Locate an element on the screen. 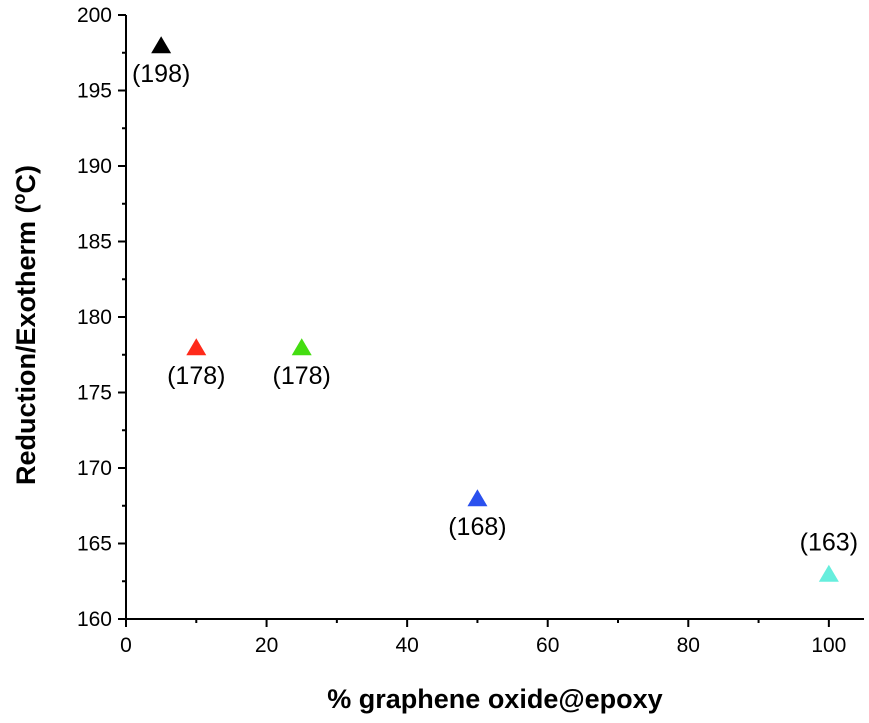 Image resolution: width=869 pixels, height=723 pixels. y-tick-label: 180 is located at coordinates (94, 317).